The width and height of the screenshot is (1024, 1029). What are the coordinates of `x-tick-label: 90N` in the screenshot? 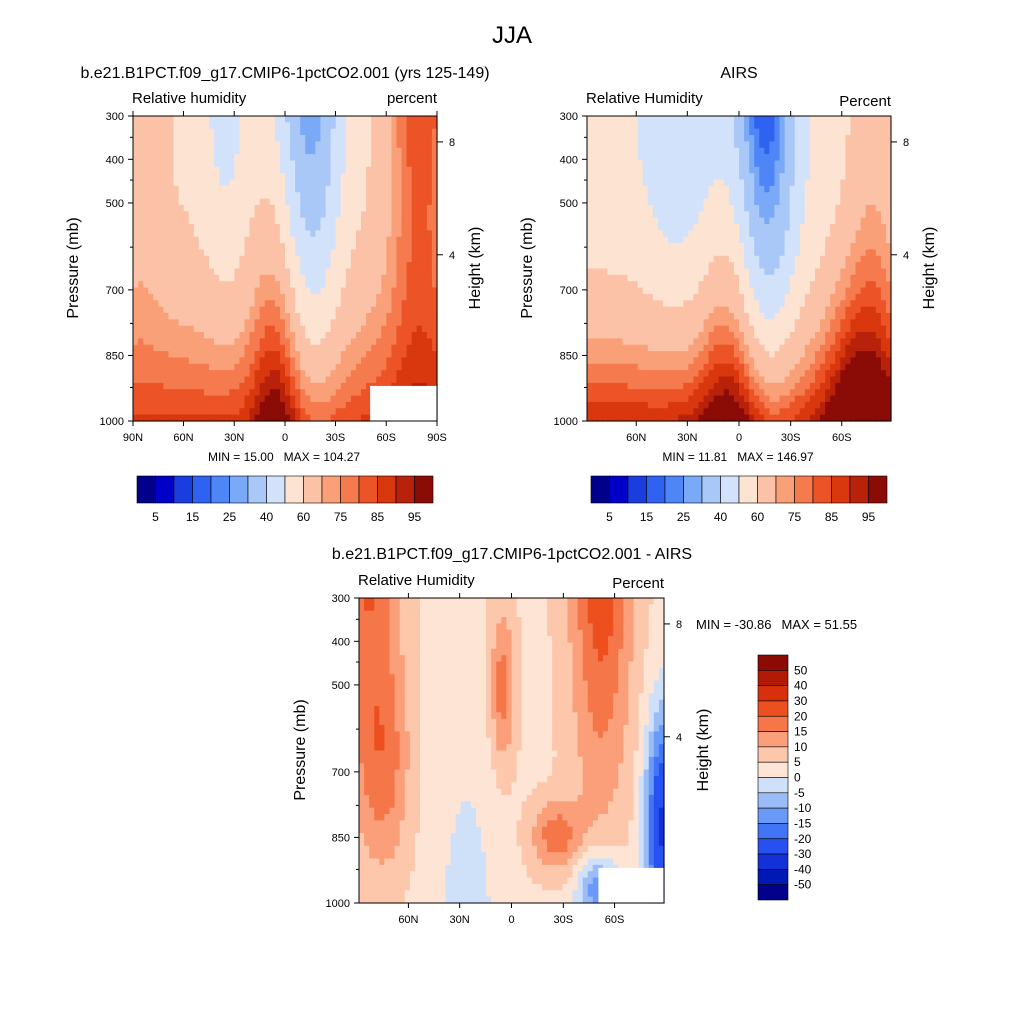 It's located at (133, 438).